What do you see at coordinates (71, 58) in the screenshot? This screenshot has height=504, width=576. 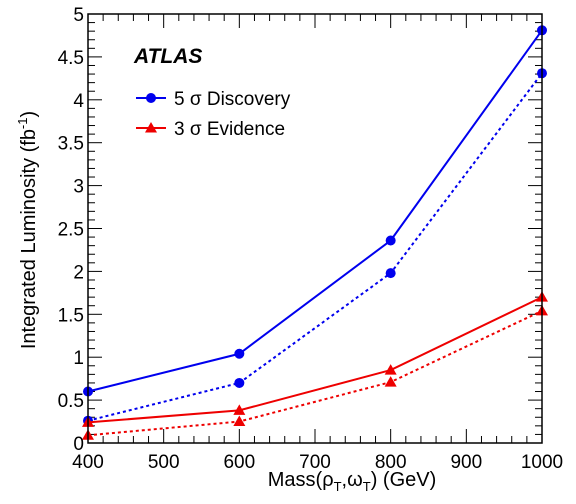 I see `y-tick-label: 4.5` at bounding box center [71, 58].